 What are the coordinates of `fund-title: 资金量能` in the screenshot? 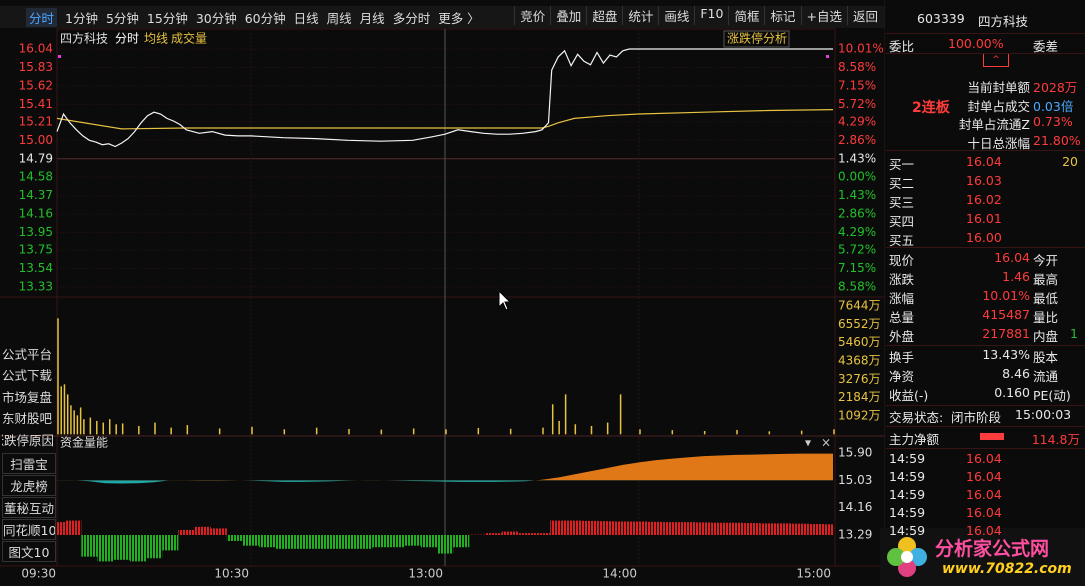 It's located at (84, 442).